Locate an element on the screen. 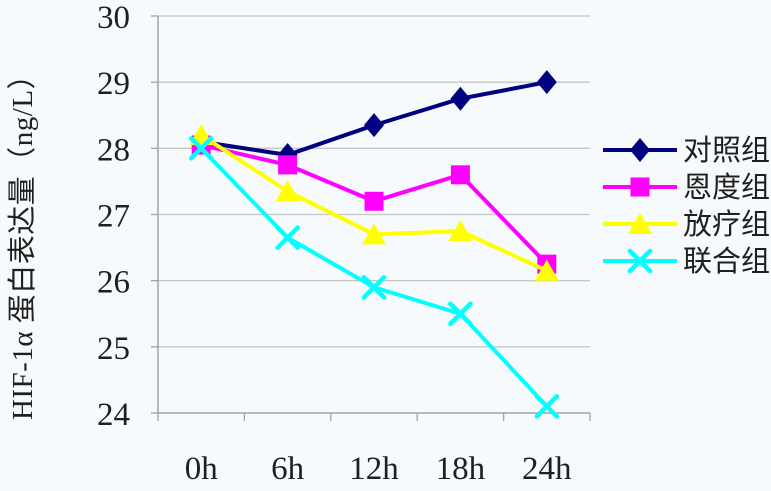  y-axis-title: HIF-1α 蛋白表达量（ng/L） is located at coordinates (22, 240).